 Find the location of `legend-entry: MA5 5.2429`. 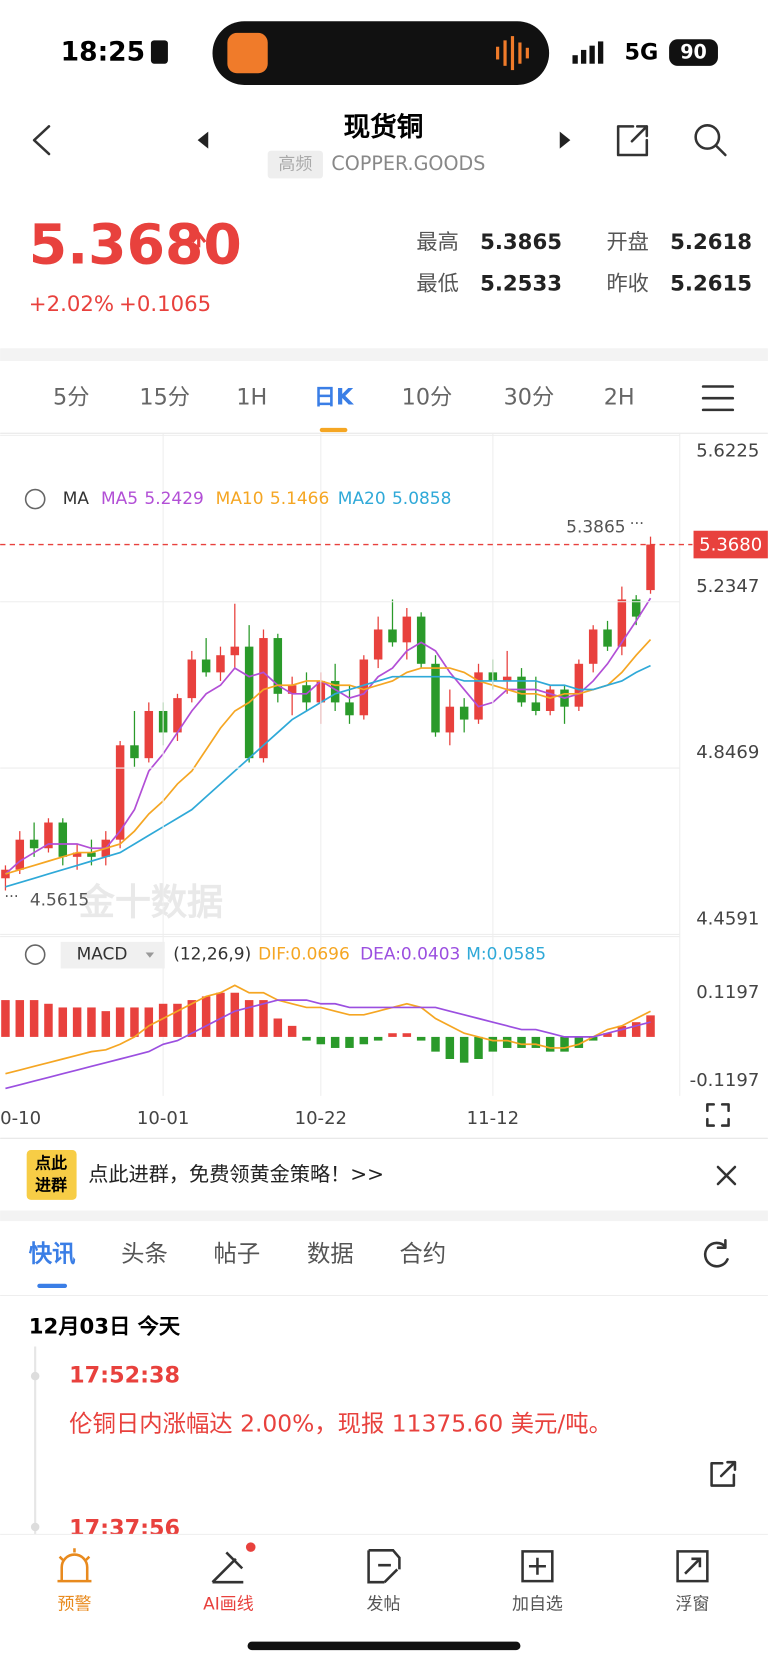

legend-entry: MA5 5.2429 is located at coordinates (152, 499).